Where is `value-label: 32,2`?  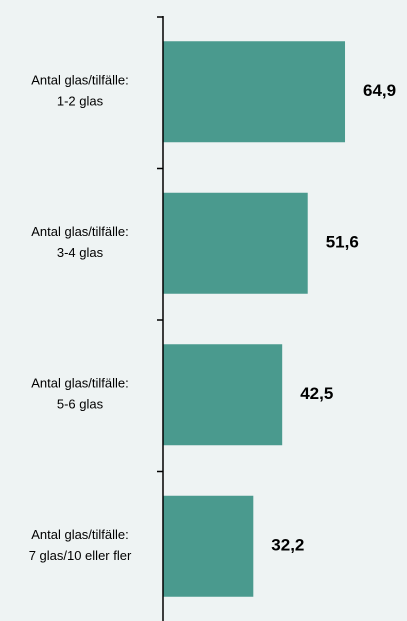 value-label: 32,2 is located at coordinates (287, 545).